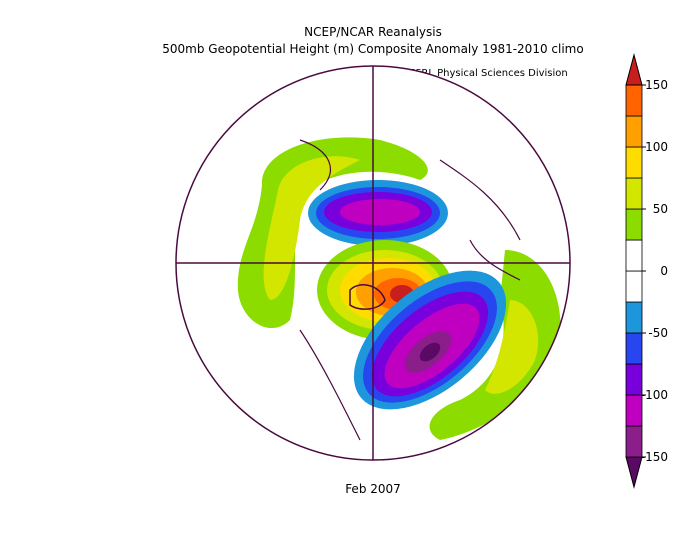 The height and width of the screenshot is (542, 700). Describe the element at coordinates (660, 209) in the screenshot. I see `colorbar-tick-label: 50` at that location.